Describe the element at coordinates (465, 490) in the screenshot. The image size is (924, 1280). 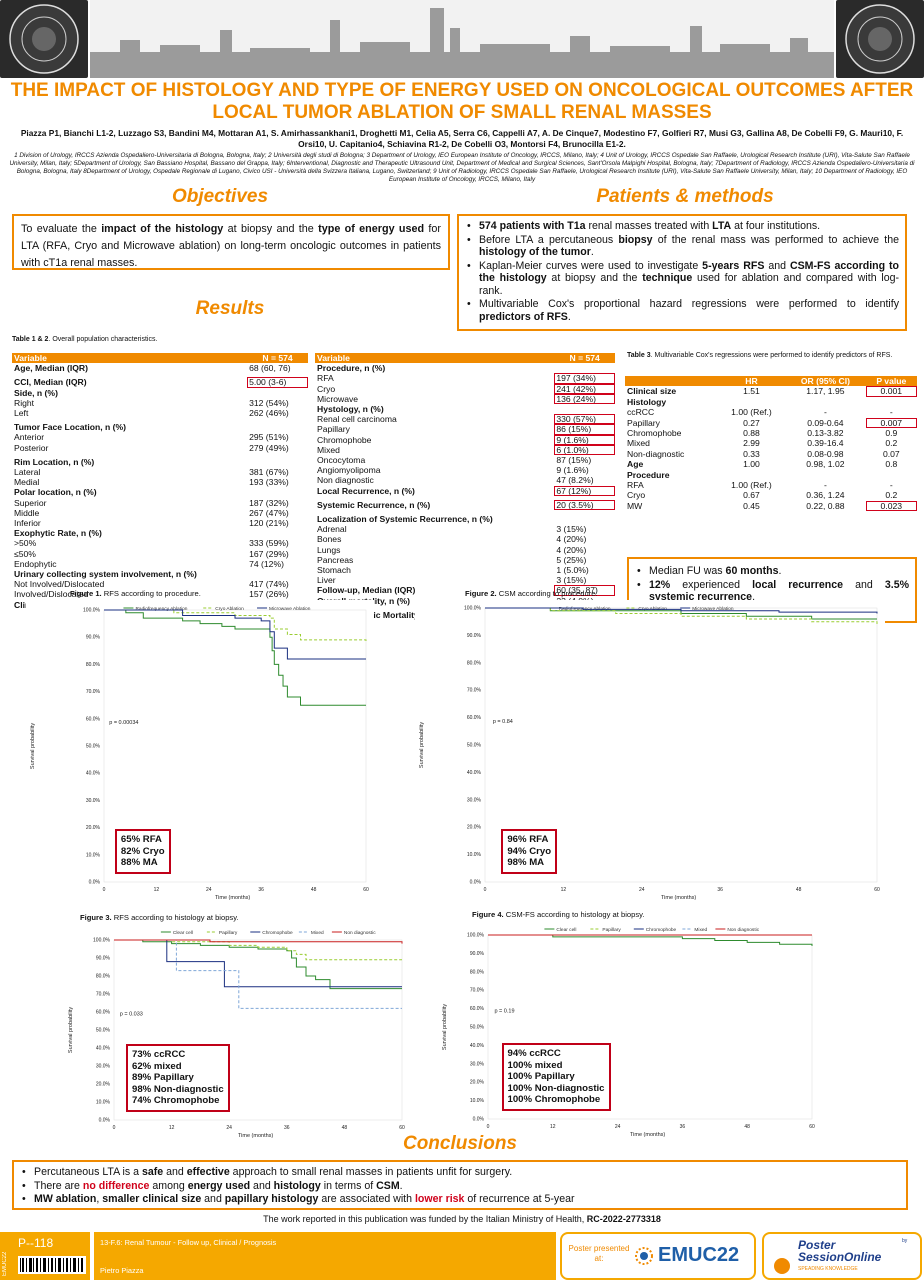
I see `table-row: Local Recurrence, n (%) 67 (12%)` at that location.